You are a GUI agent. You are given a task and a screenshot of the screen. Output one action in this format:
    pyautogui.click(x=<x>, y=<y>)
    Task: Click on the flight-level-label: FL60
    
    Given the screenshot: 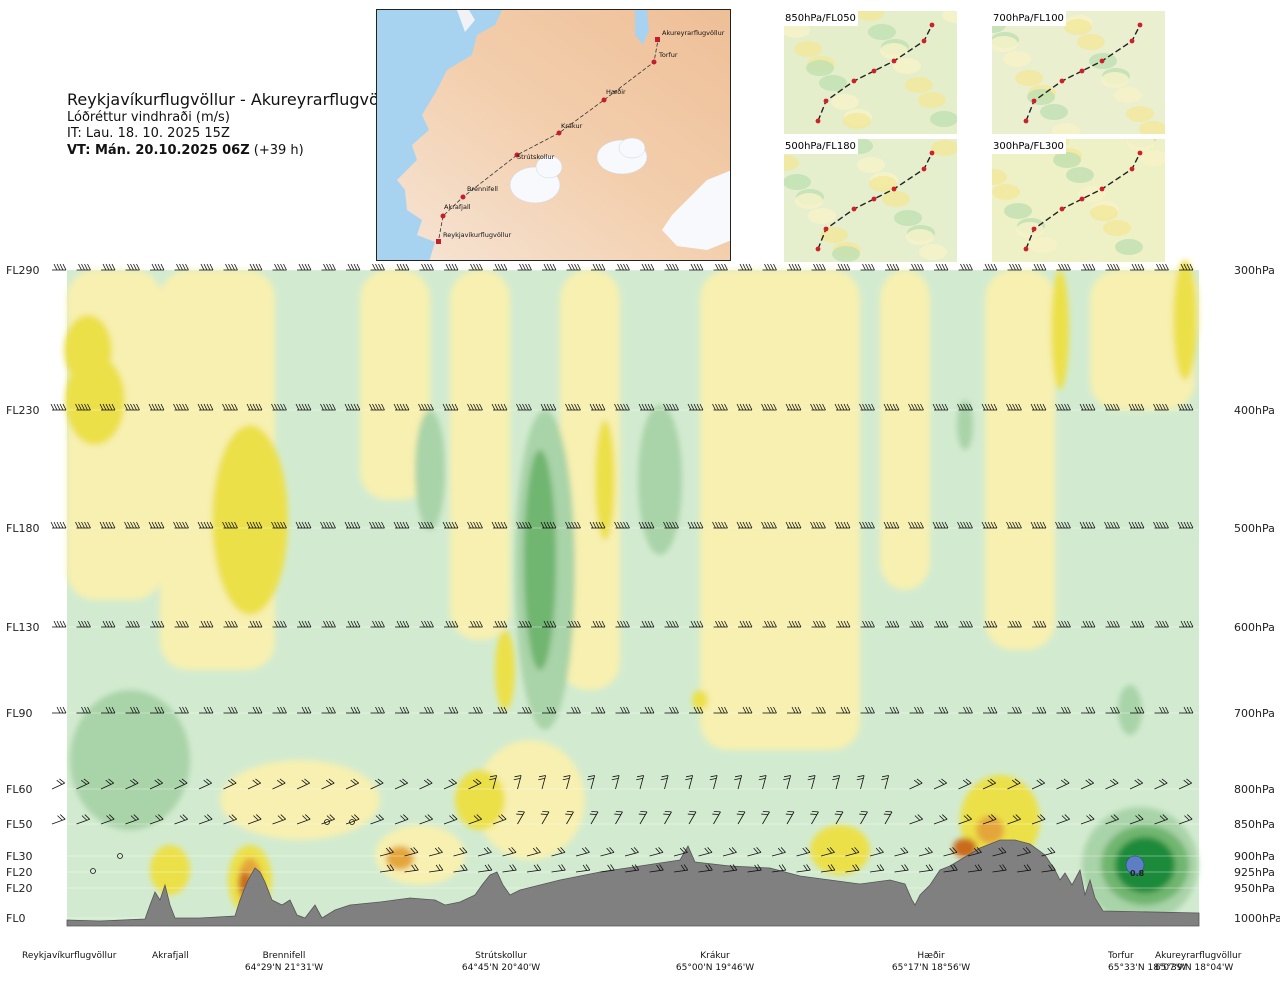 What is the action you would take?
    pyautogui.click(x=19, y=789)
    